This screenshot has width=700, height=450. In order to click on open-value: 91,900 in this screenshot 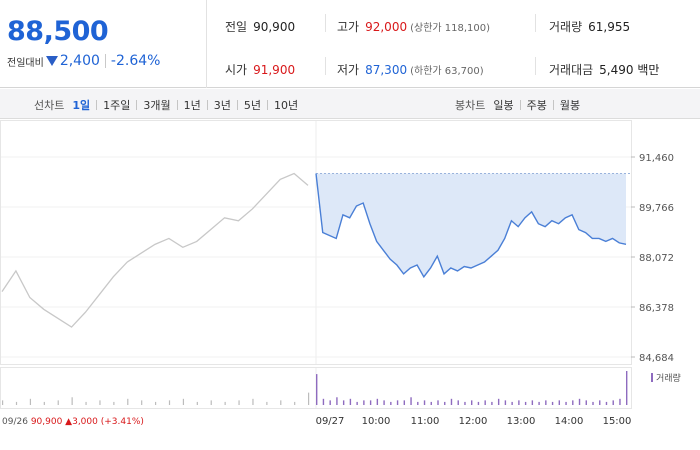, I will do `click(274, 70)`.